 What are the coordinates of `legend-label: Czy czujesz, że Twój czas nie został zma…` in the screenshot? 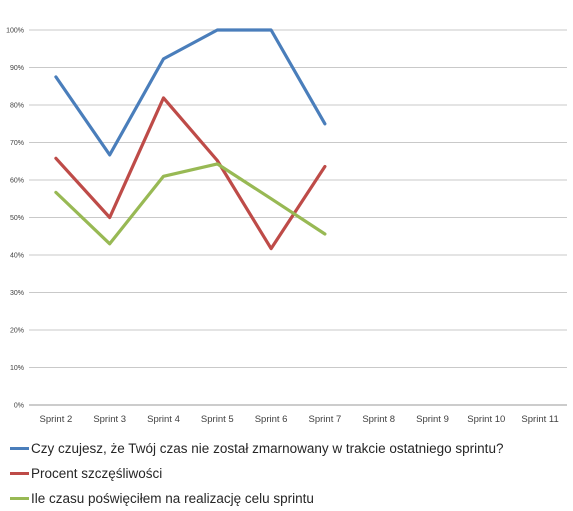 It's located at (267, 448).